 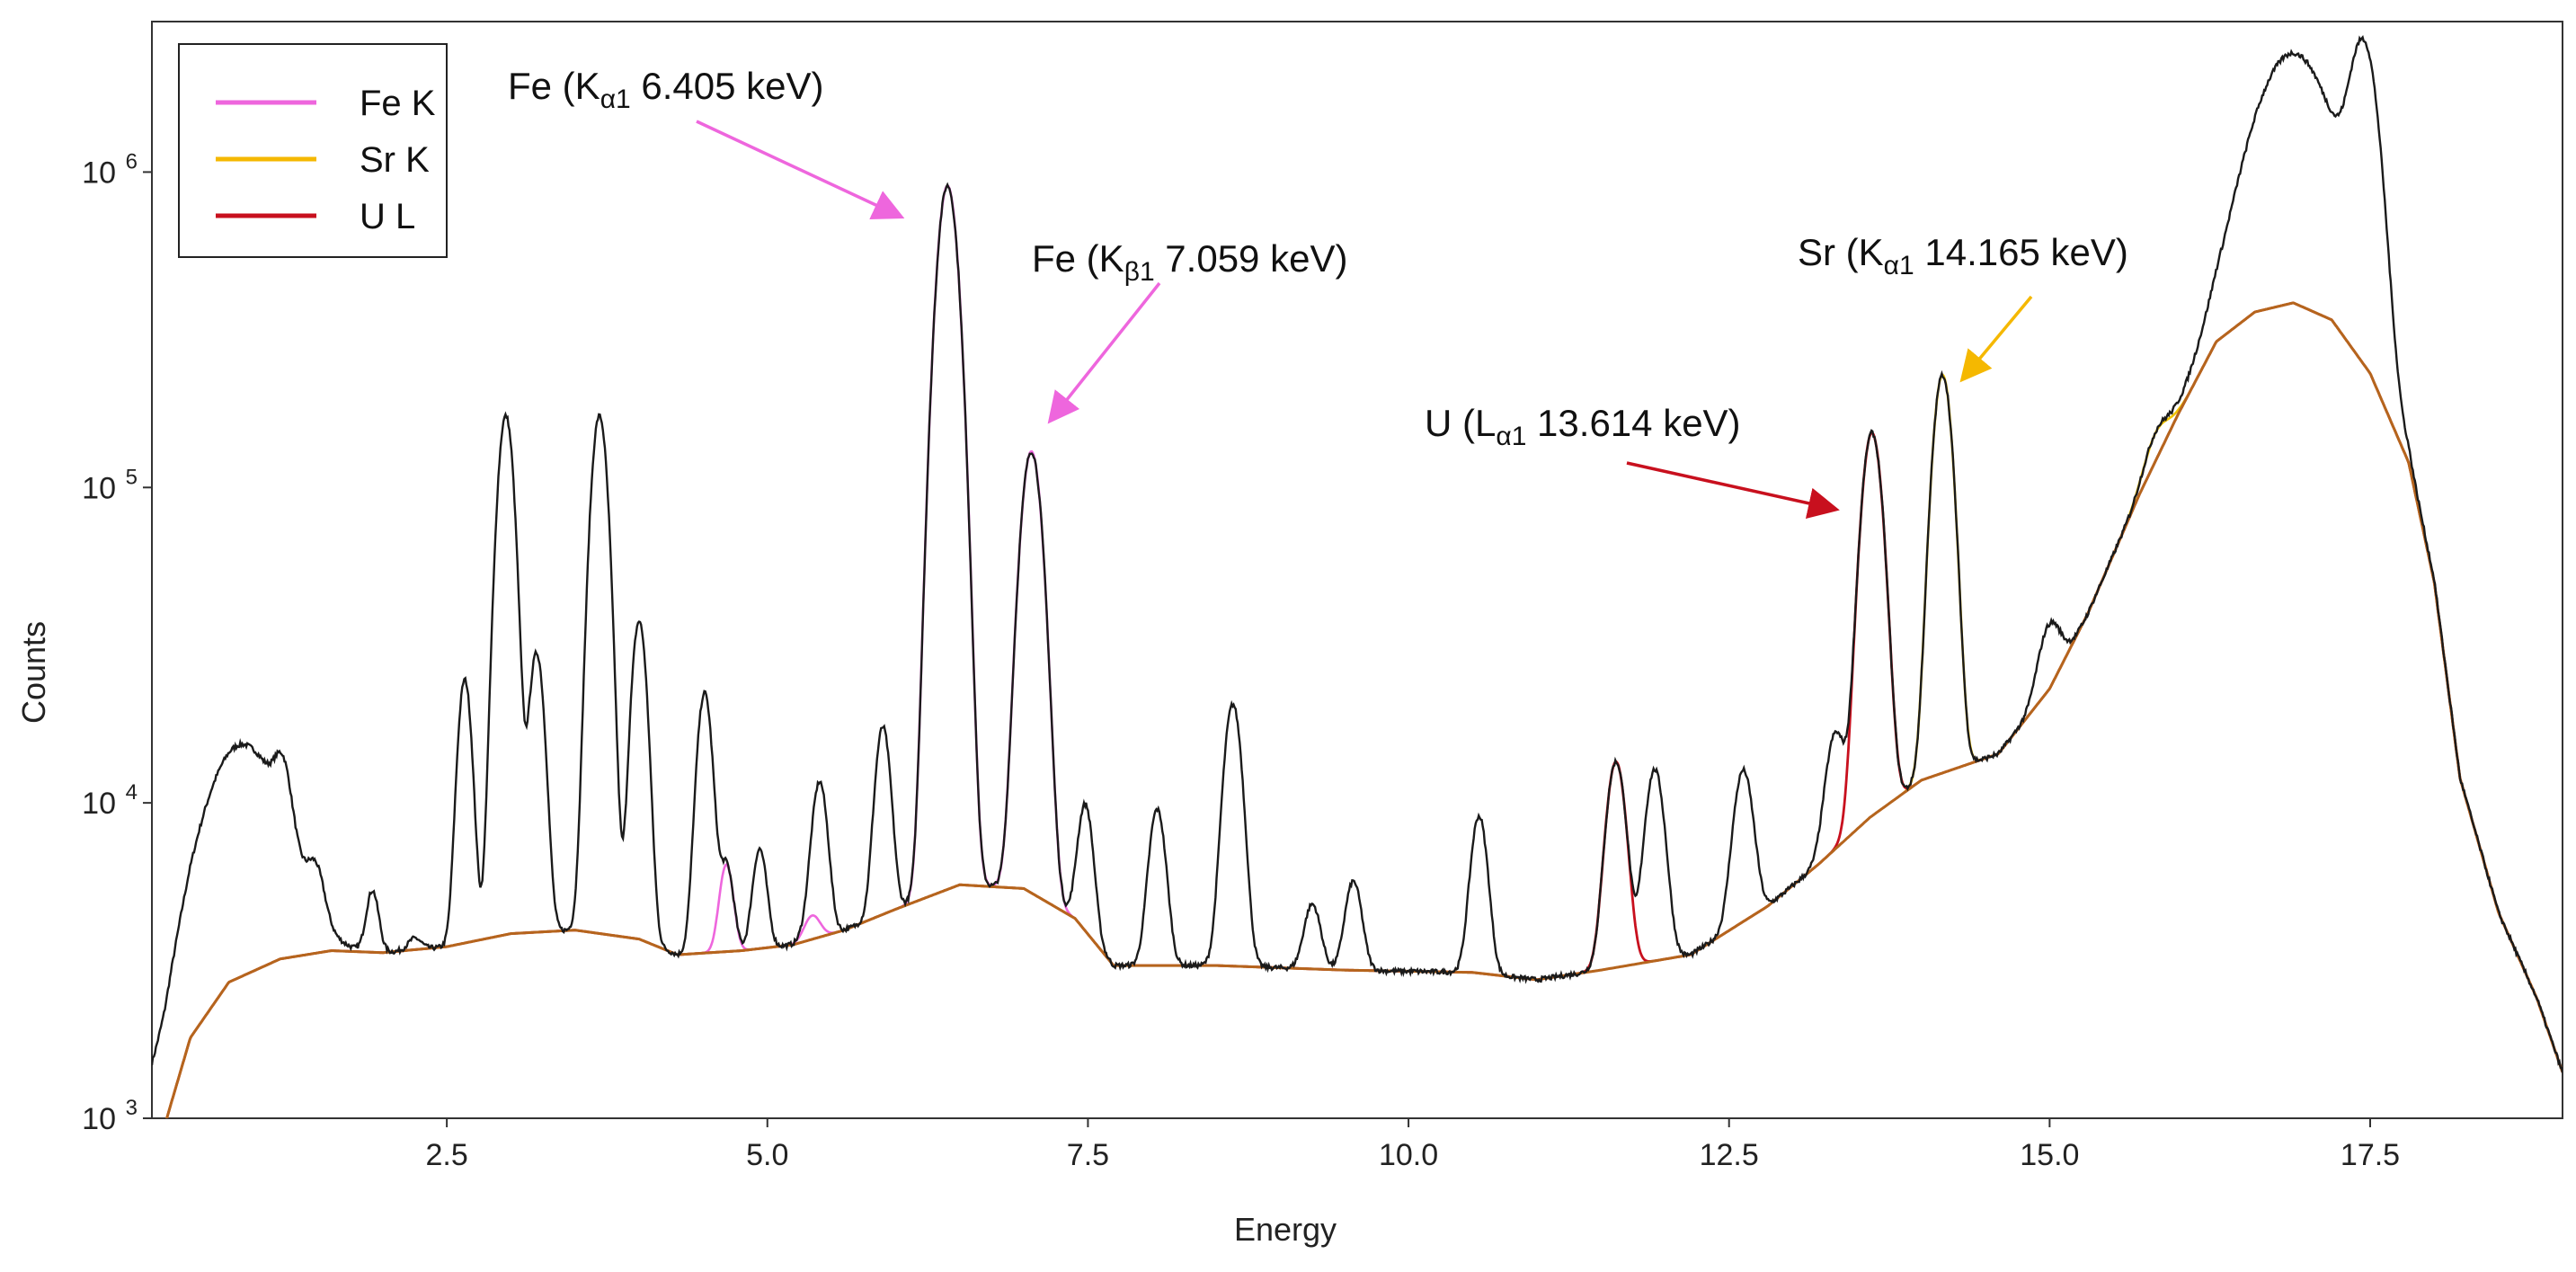 What do you see at coordinates (2370, 1155) in the screenshot?
I see `x-tick-label: 17.5` at bounding box center [2370, 1155].